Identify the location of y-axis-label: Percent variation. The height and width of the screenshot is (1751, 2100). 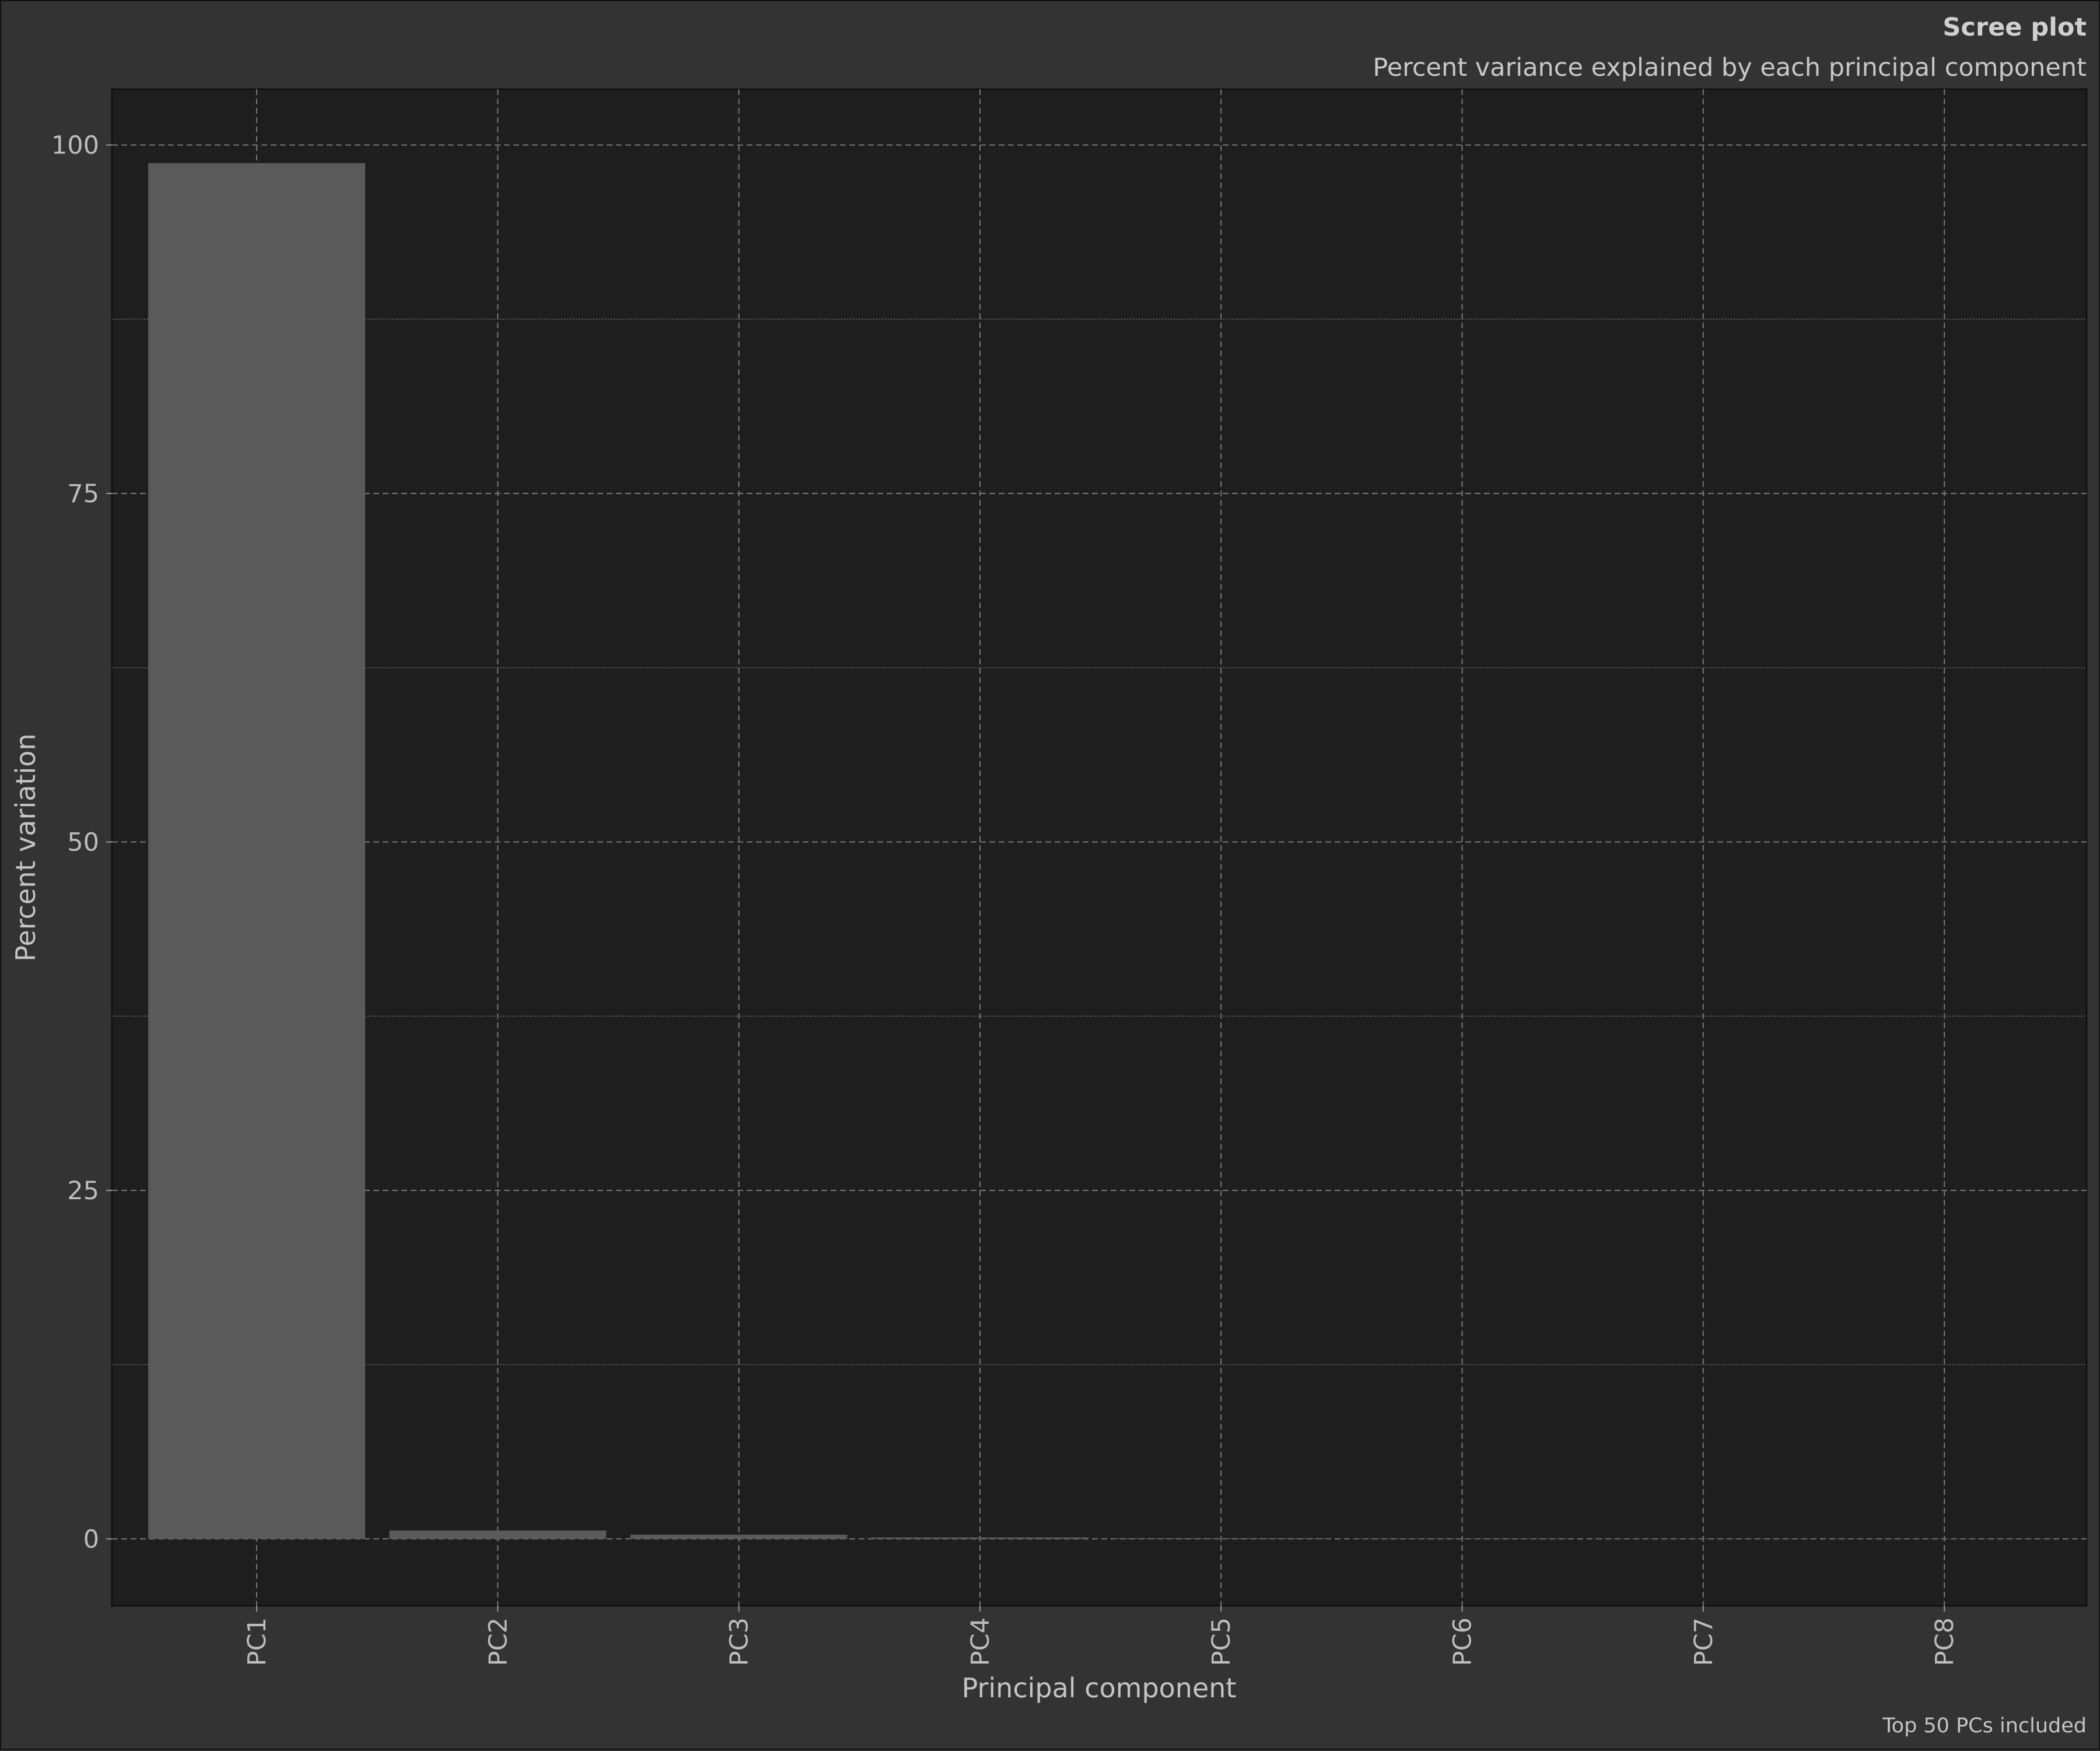
(26, 847).